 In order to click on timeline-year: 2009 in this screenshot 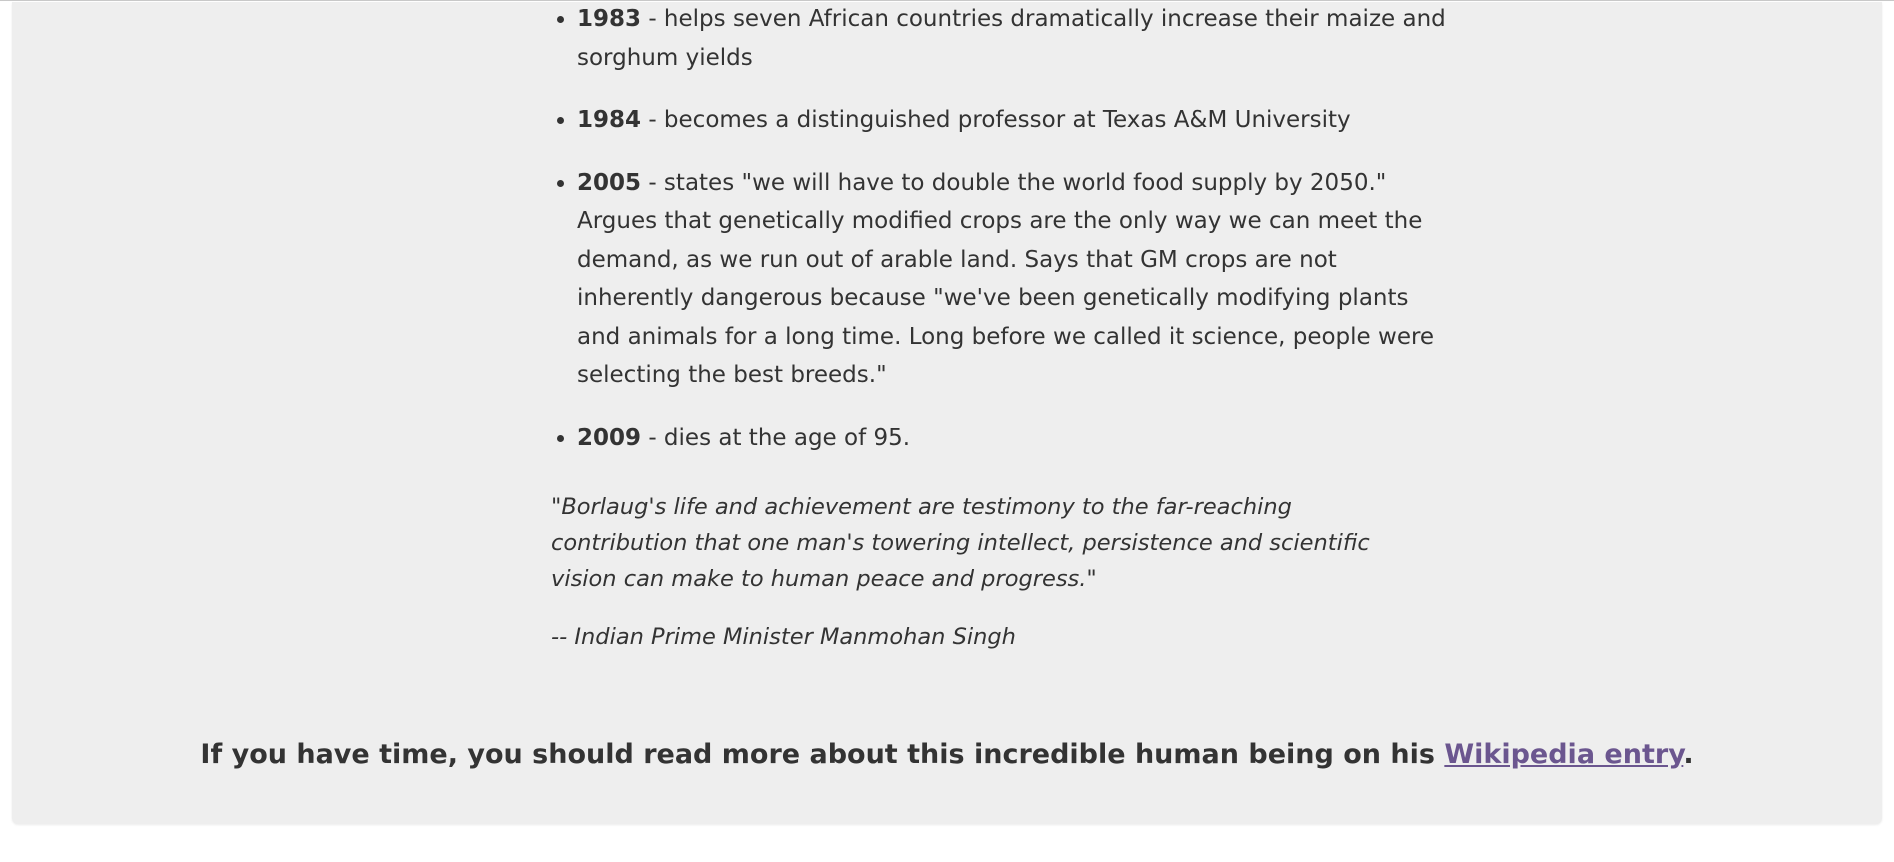, I will do `click(609, 437)`.